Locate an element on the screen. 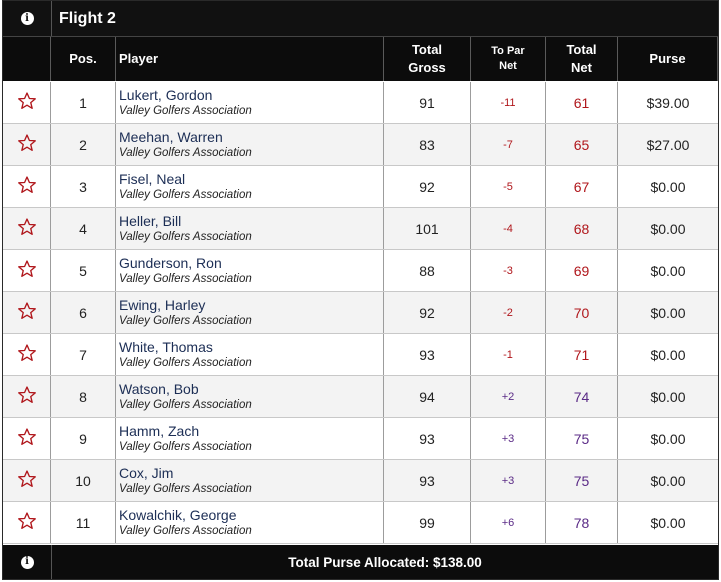 The width and height of the screenshot is (721, 582). flight-title: Flight 2 is located at coordinates (87, 18).